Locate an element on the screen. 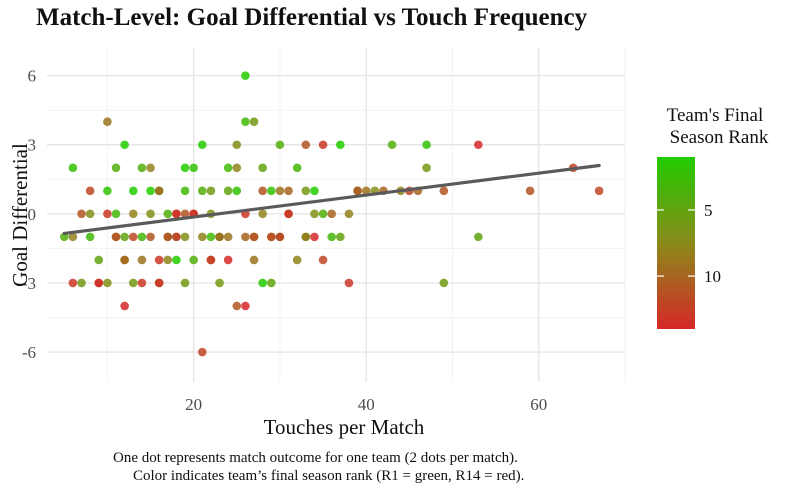  legend-title-line1: Team's Final is located at coordinates (715, 115).